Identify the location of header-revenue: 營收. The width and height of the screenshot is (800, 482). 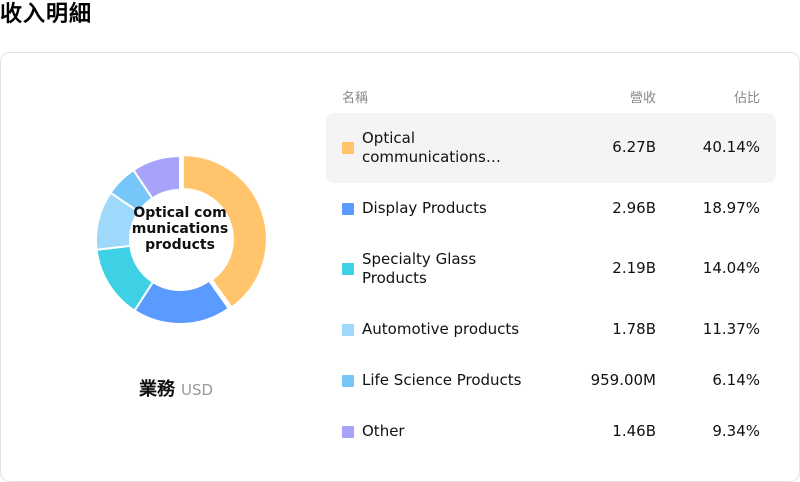
(642, 98).